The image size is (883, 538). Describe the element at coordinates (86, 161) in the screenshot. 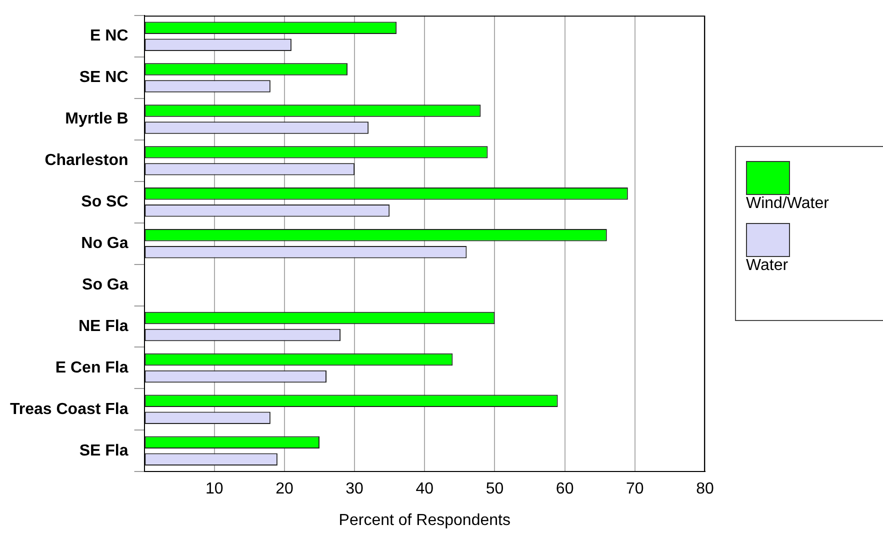

I see `y-tick-label: Charleston` at that location.